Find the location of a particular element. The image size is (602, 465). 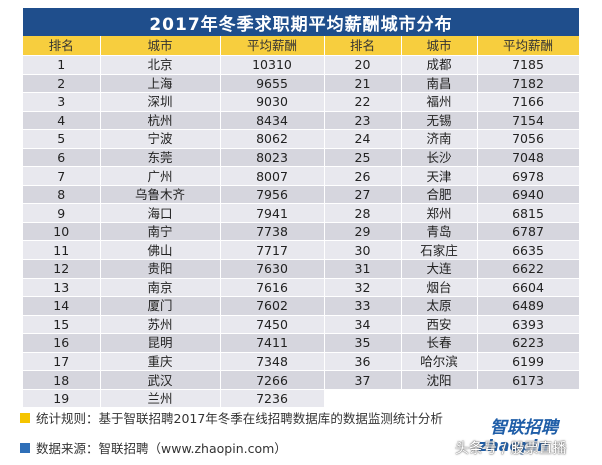

right-city-cell: 合肥 is located at coordinates (439, 195).